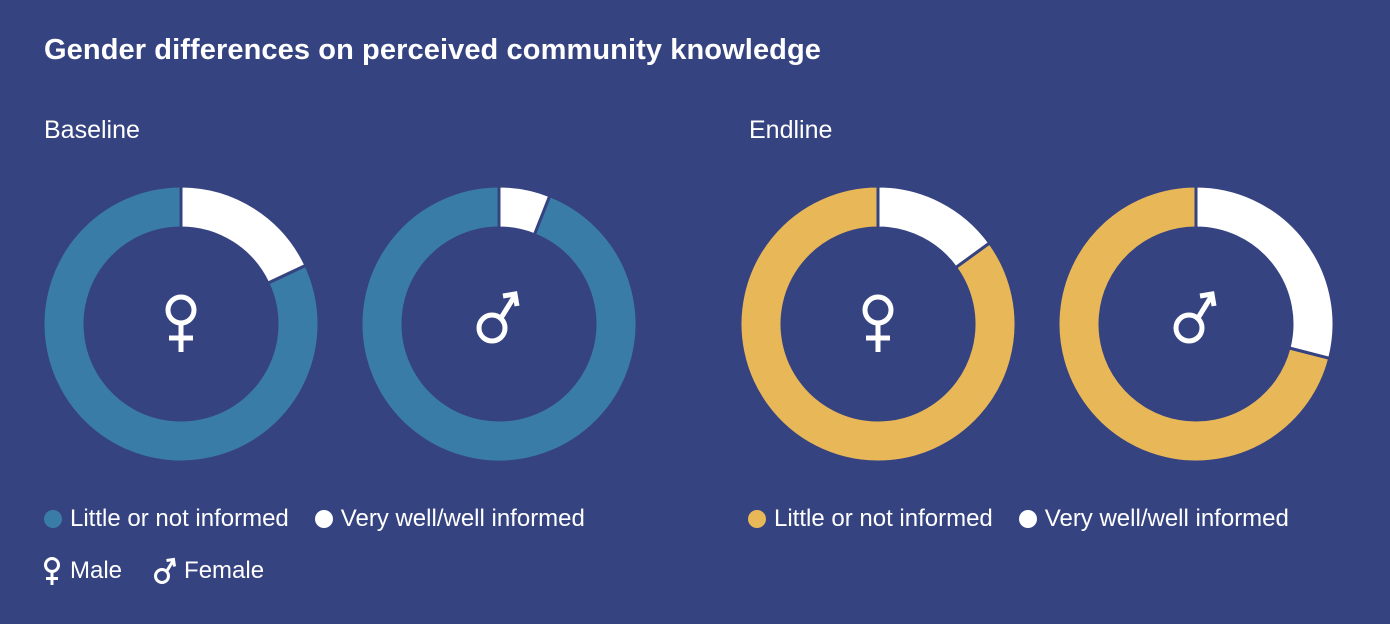  I want to click on donut-baseline-female, so click(181, 324).